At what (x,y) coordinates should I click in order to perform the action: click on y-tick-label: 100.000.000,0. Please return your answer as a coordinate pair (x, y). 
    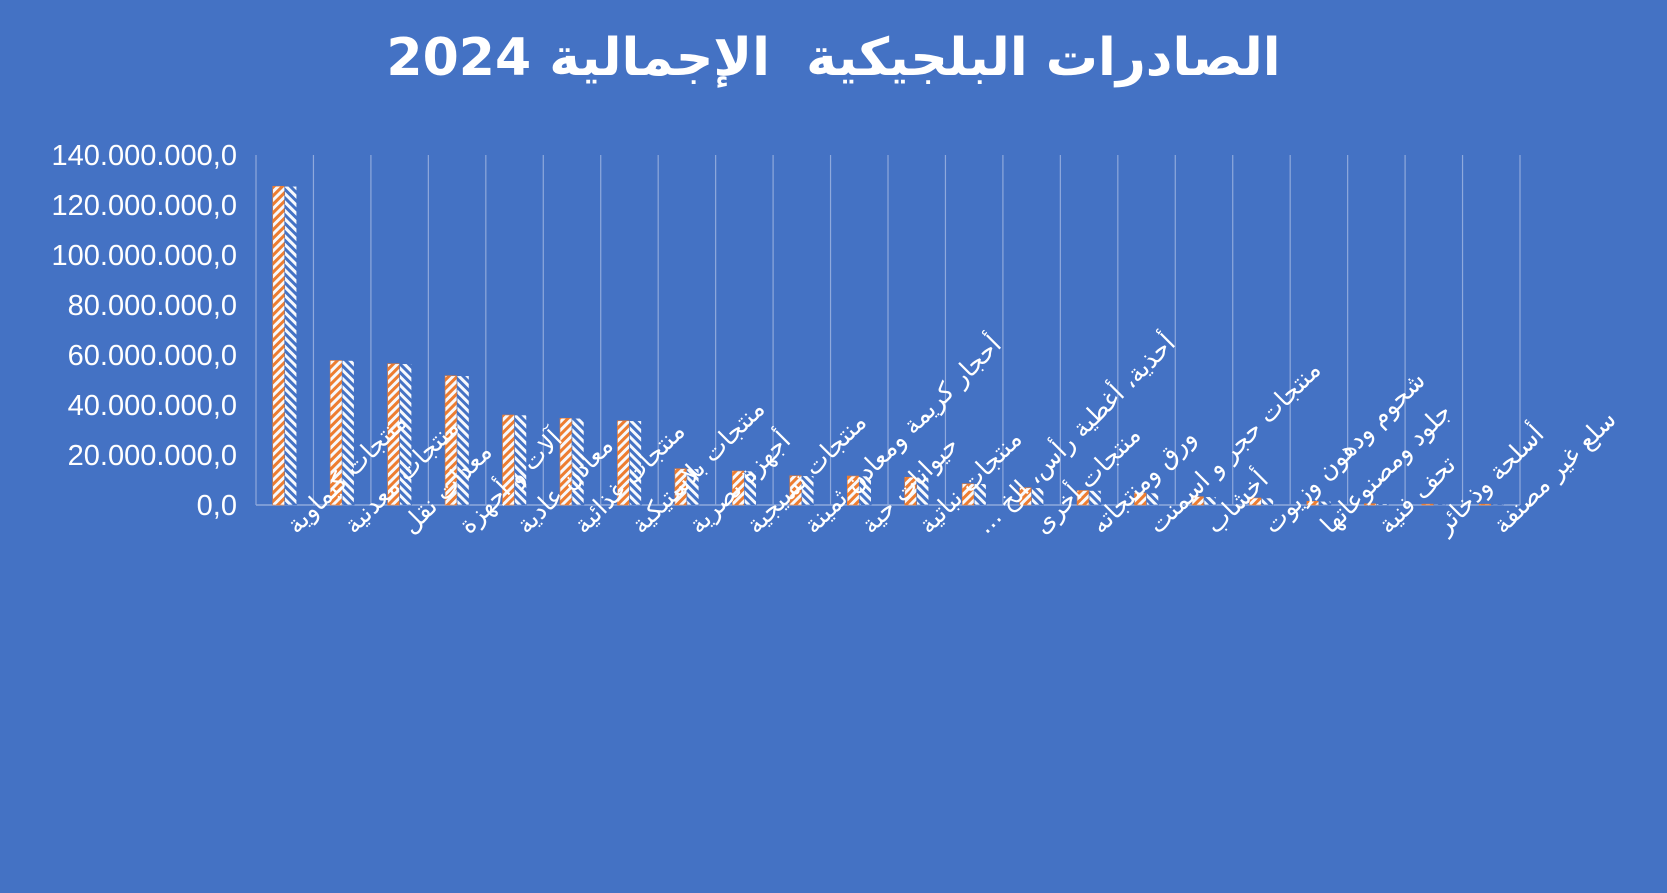
    Looking at the image, I should click on (144, 256).